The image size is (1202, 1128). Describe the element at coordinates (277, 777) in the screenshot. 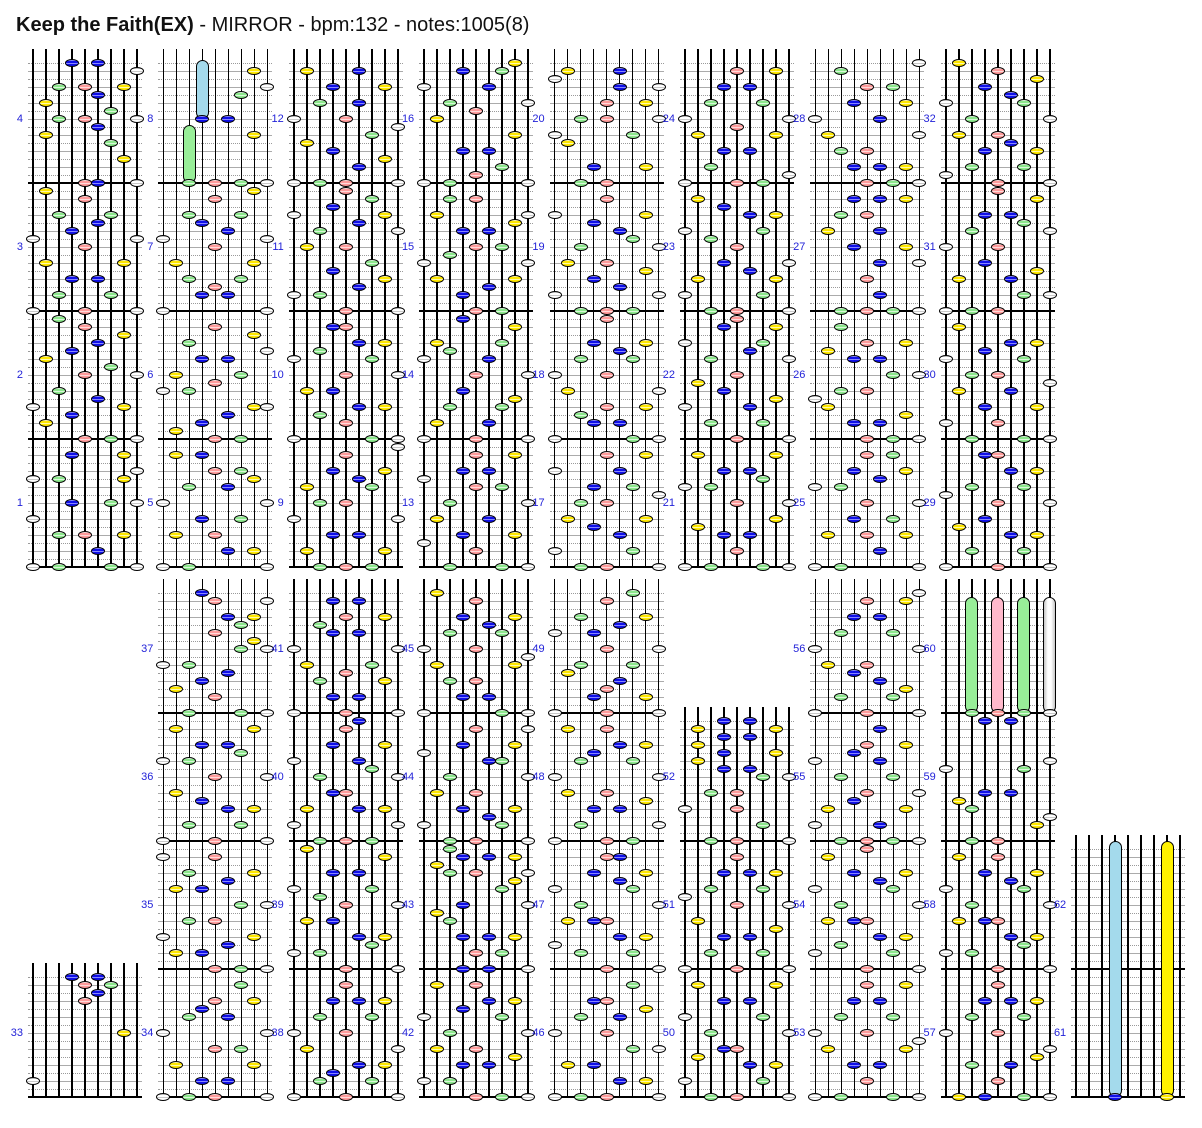

I see `measure-number: 40` at that location.